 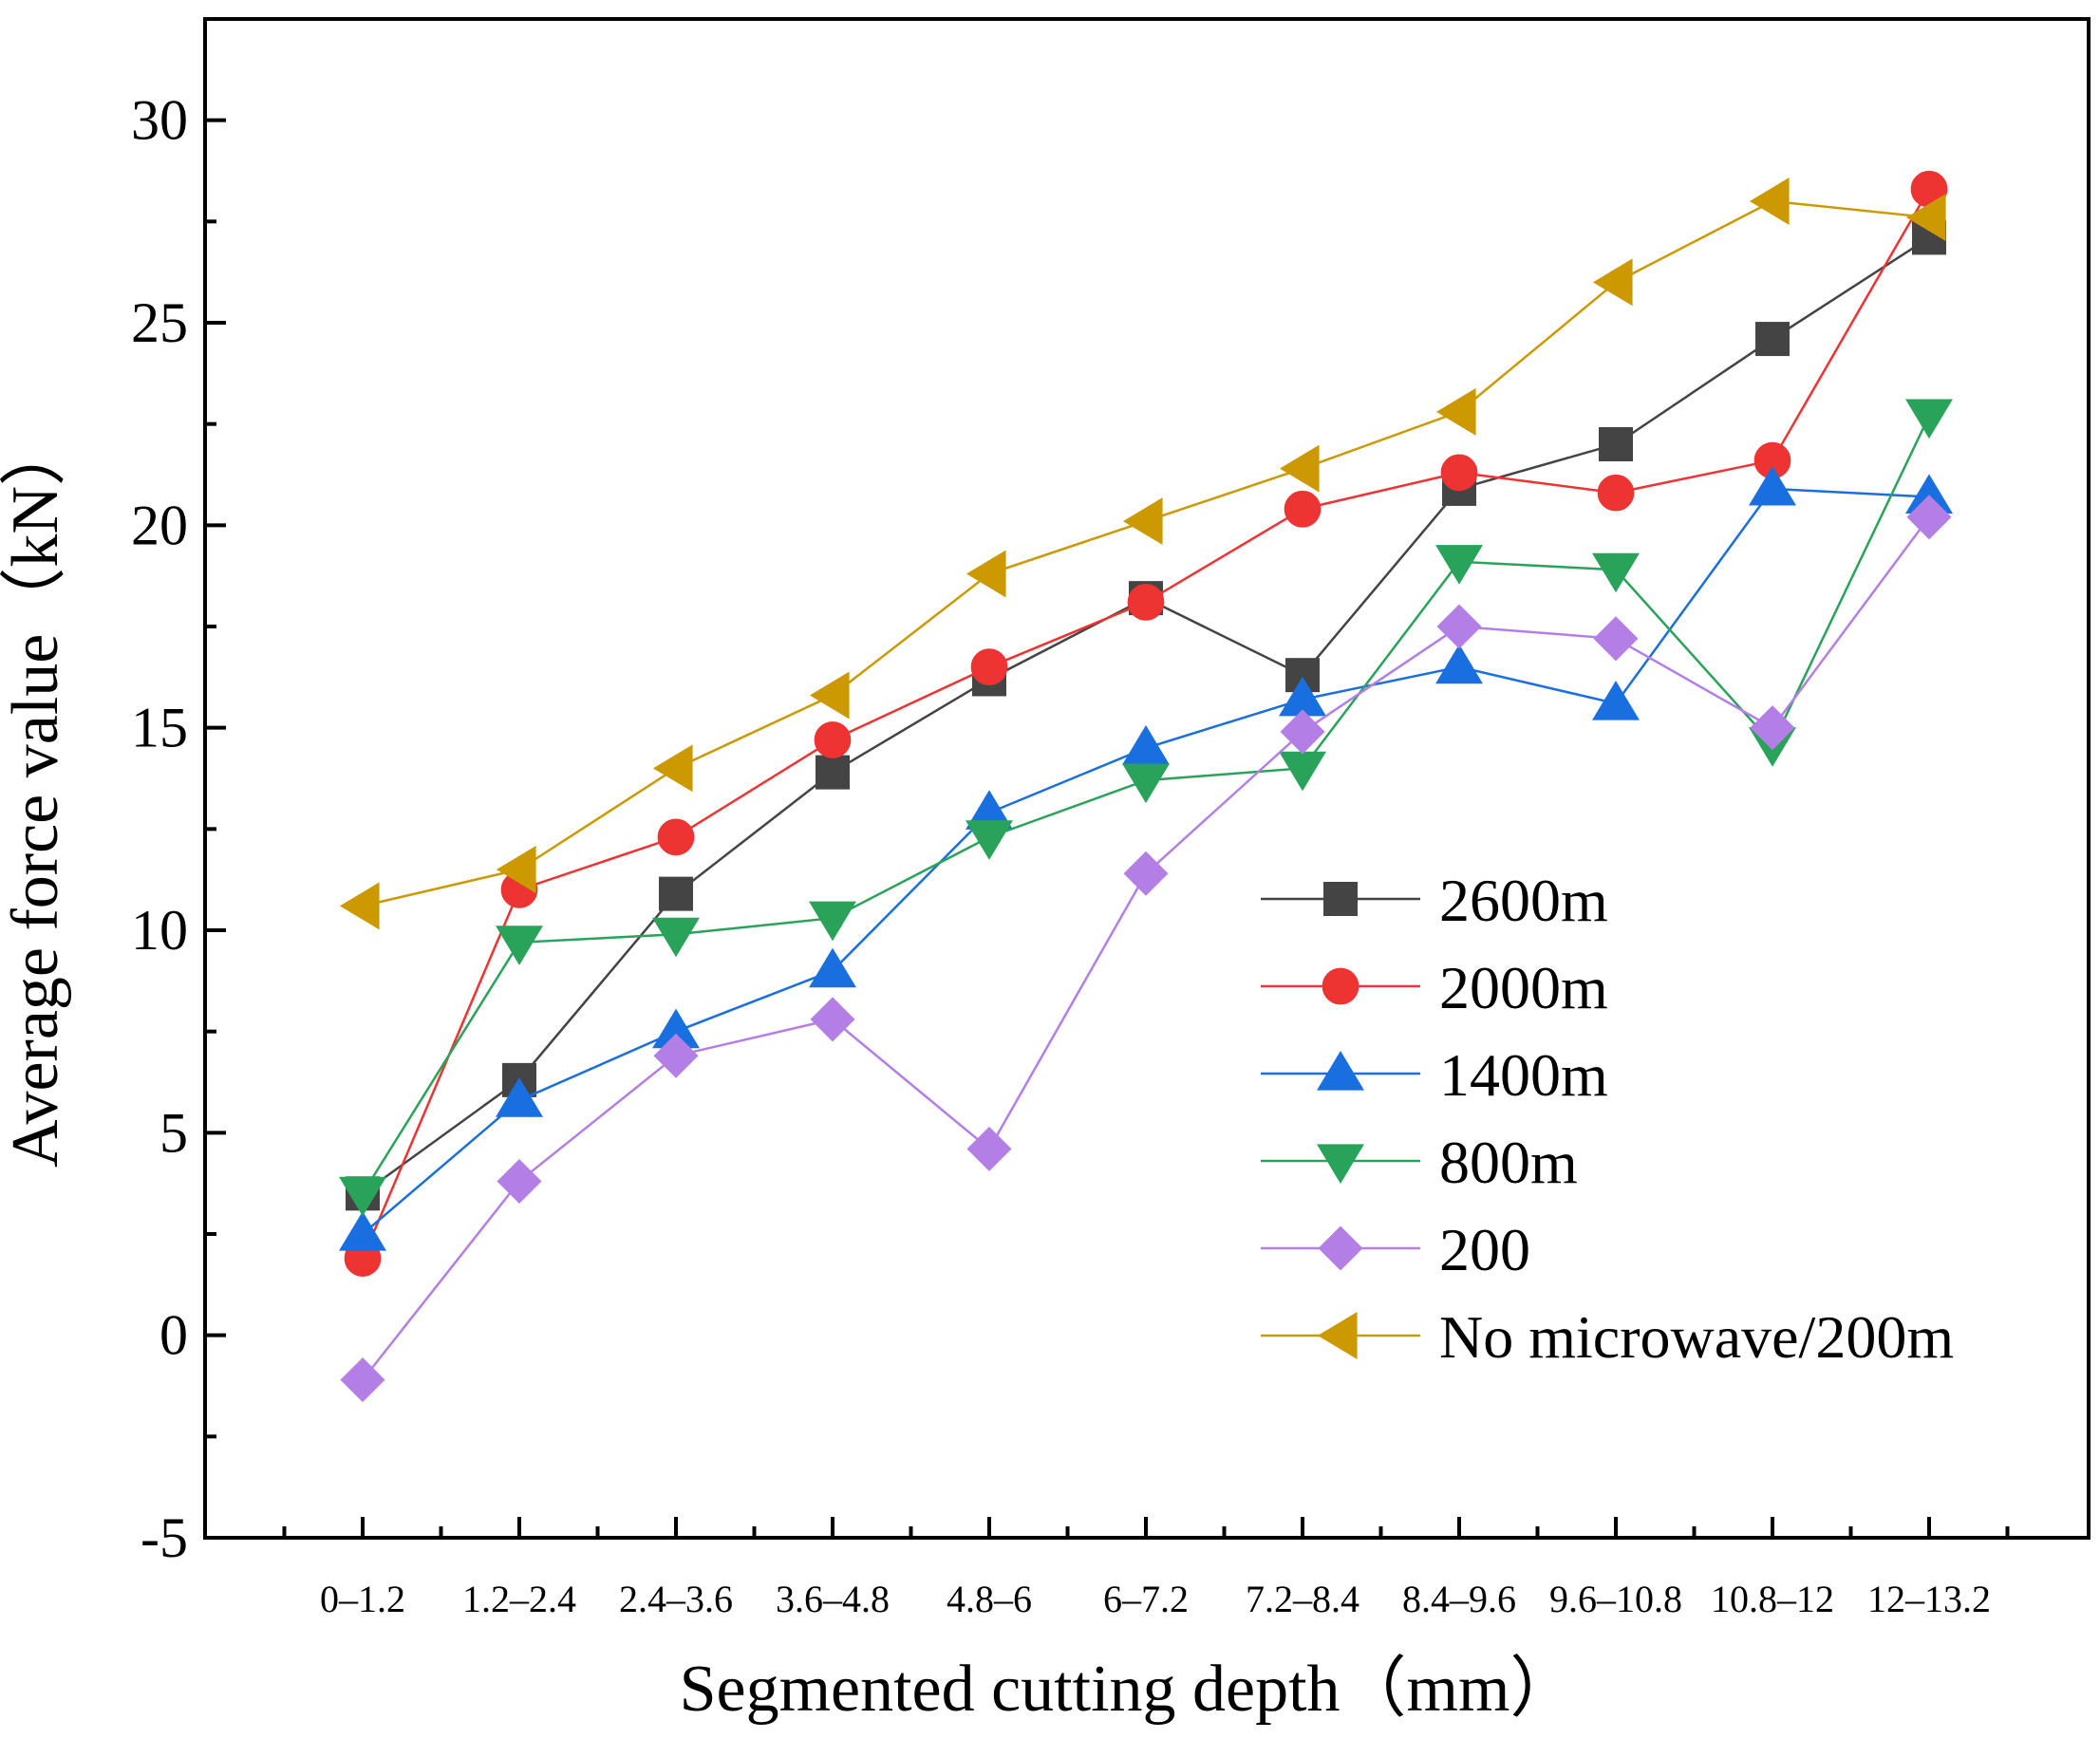 What do you see at coordinates (1459, 1599) in the screenshot?
I see `x-tick-label: 8.4–9.6` at bounding box center [1459, 1599].